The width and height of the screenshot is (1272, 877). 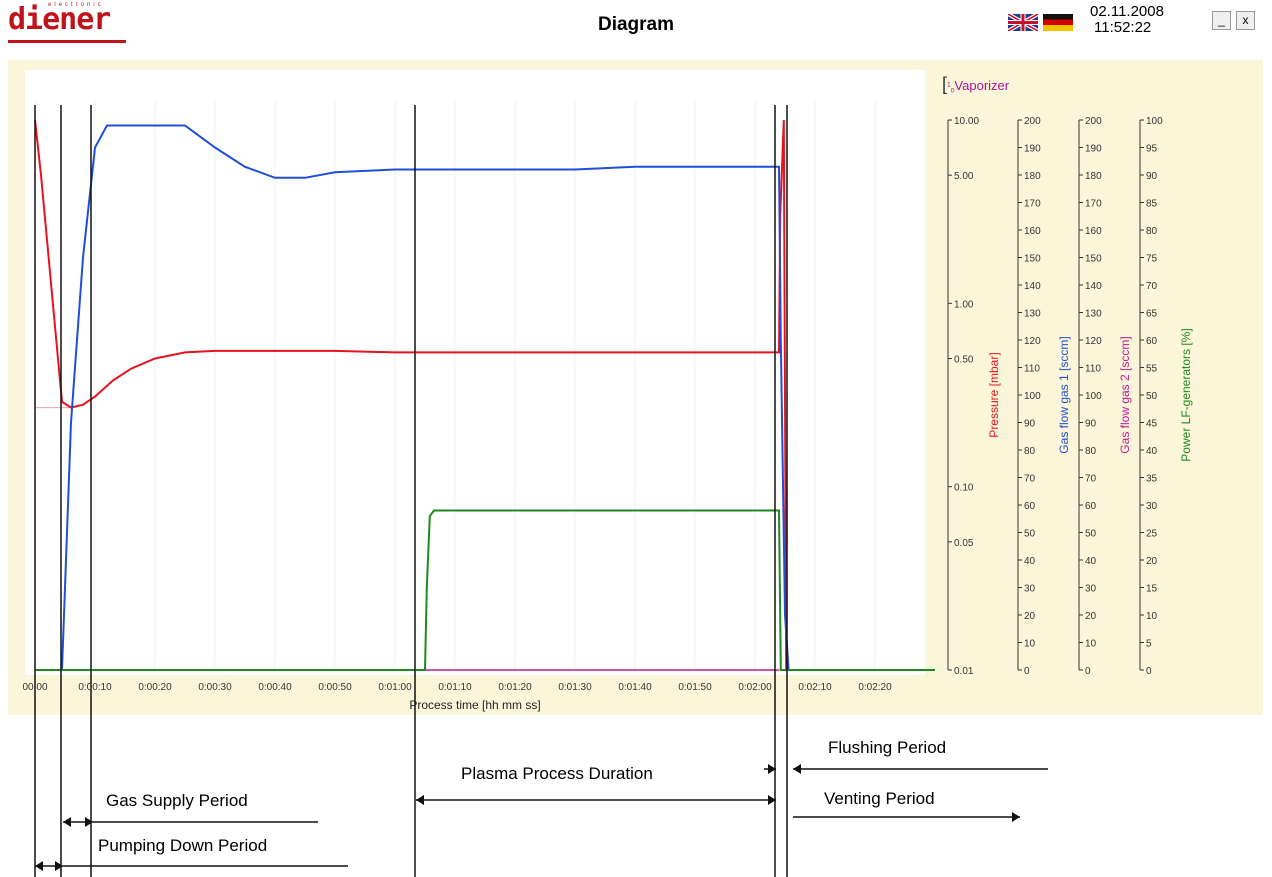 I want to click on x-tick-label: 0:01:50, so click(x=695, y=687).